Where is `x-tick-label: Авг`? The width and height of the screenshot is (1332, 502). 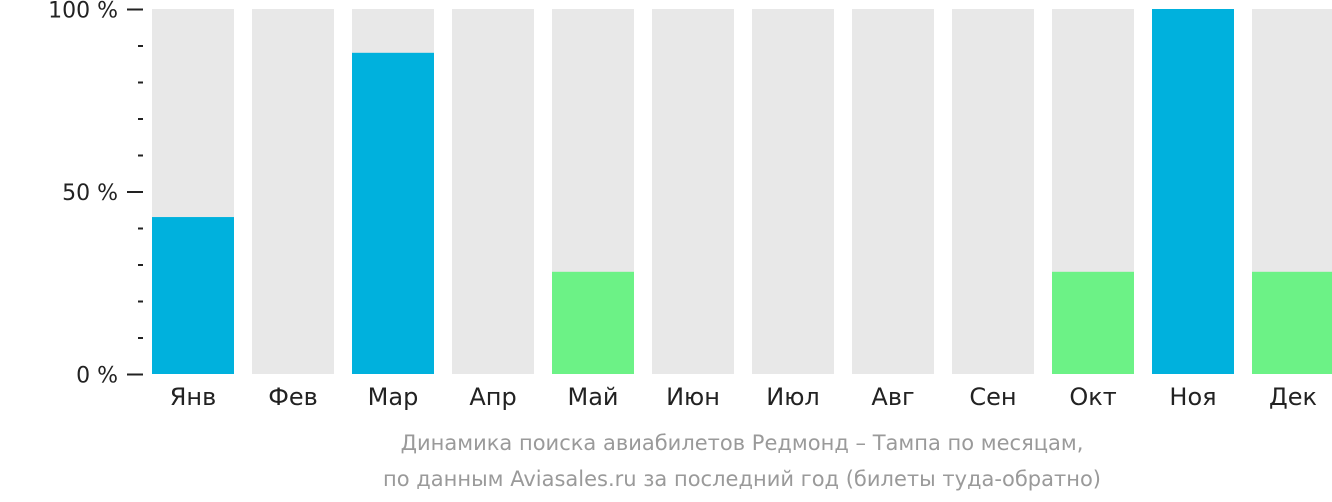 x-tick-label: Авг is located at coordinates (892, 397).